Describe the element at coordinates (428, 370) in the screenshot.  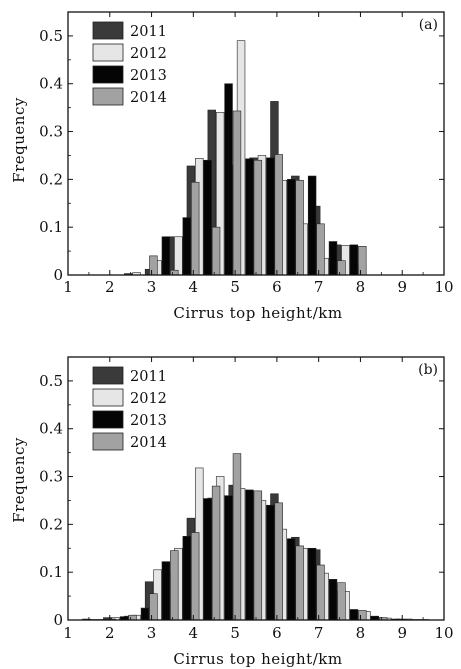
I see `panel-label: (b)` at that location.